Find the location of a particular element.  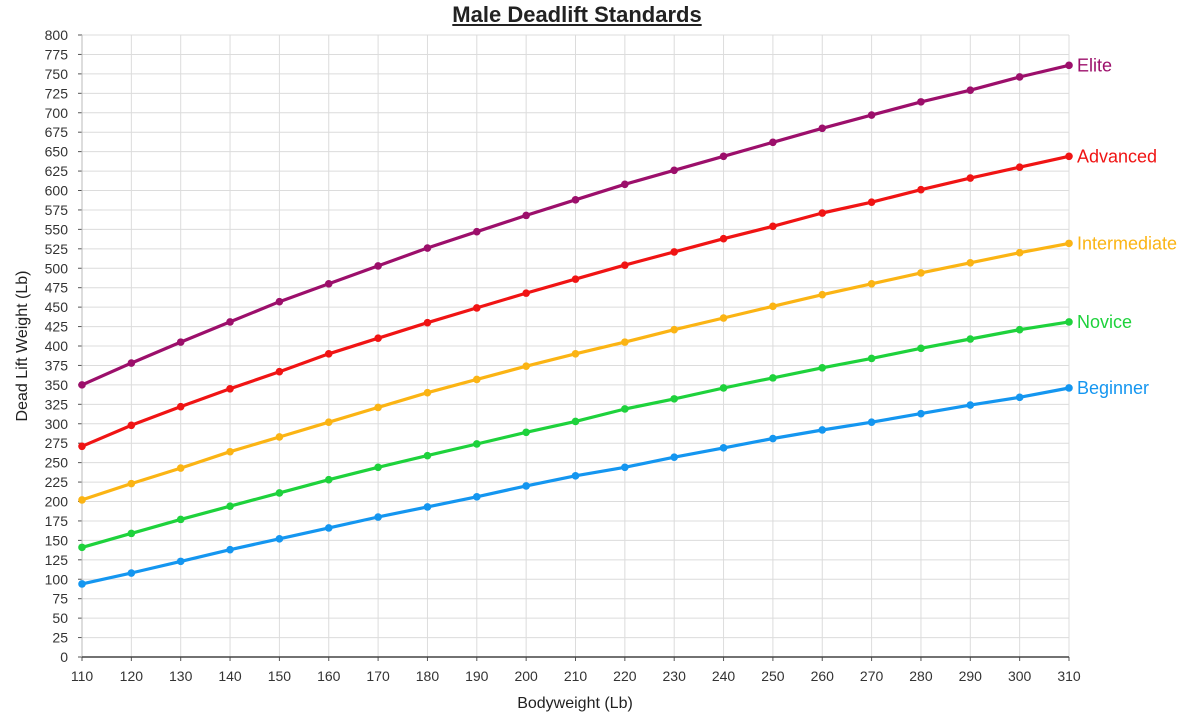

y-tick-label: 25 is located at coordinates (60, 638).